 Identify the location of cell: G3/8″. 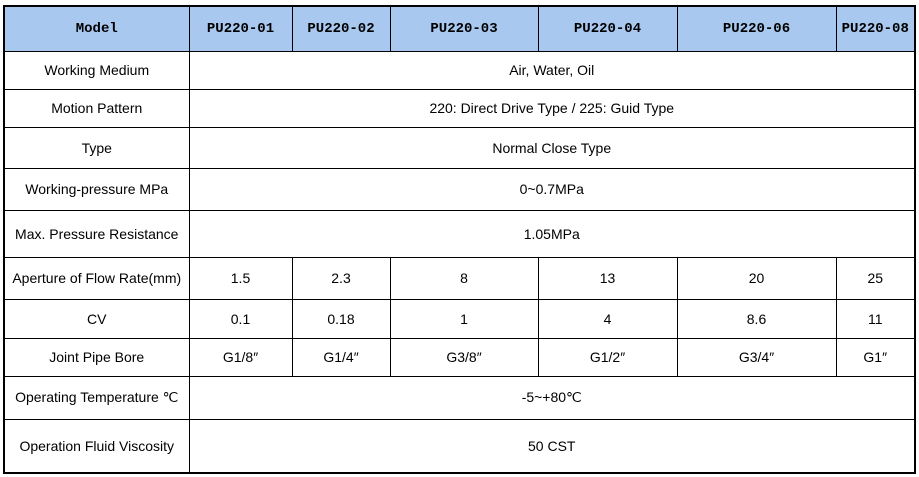
(464, 357).